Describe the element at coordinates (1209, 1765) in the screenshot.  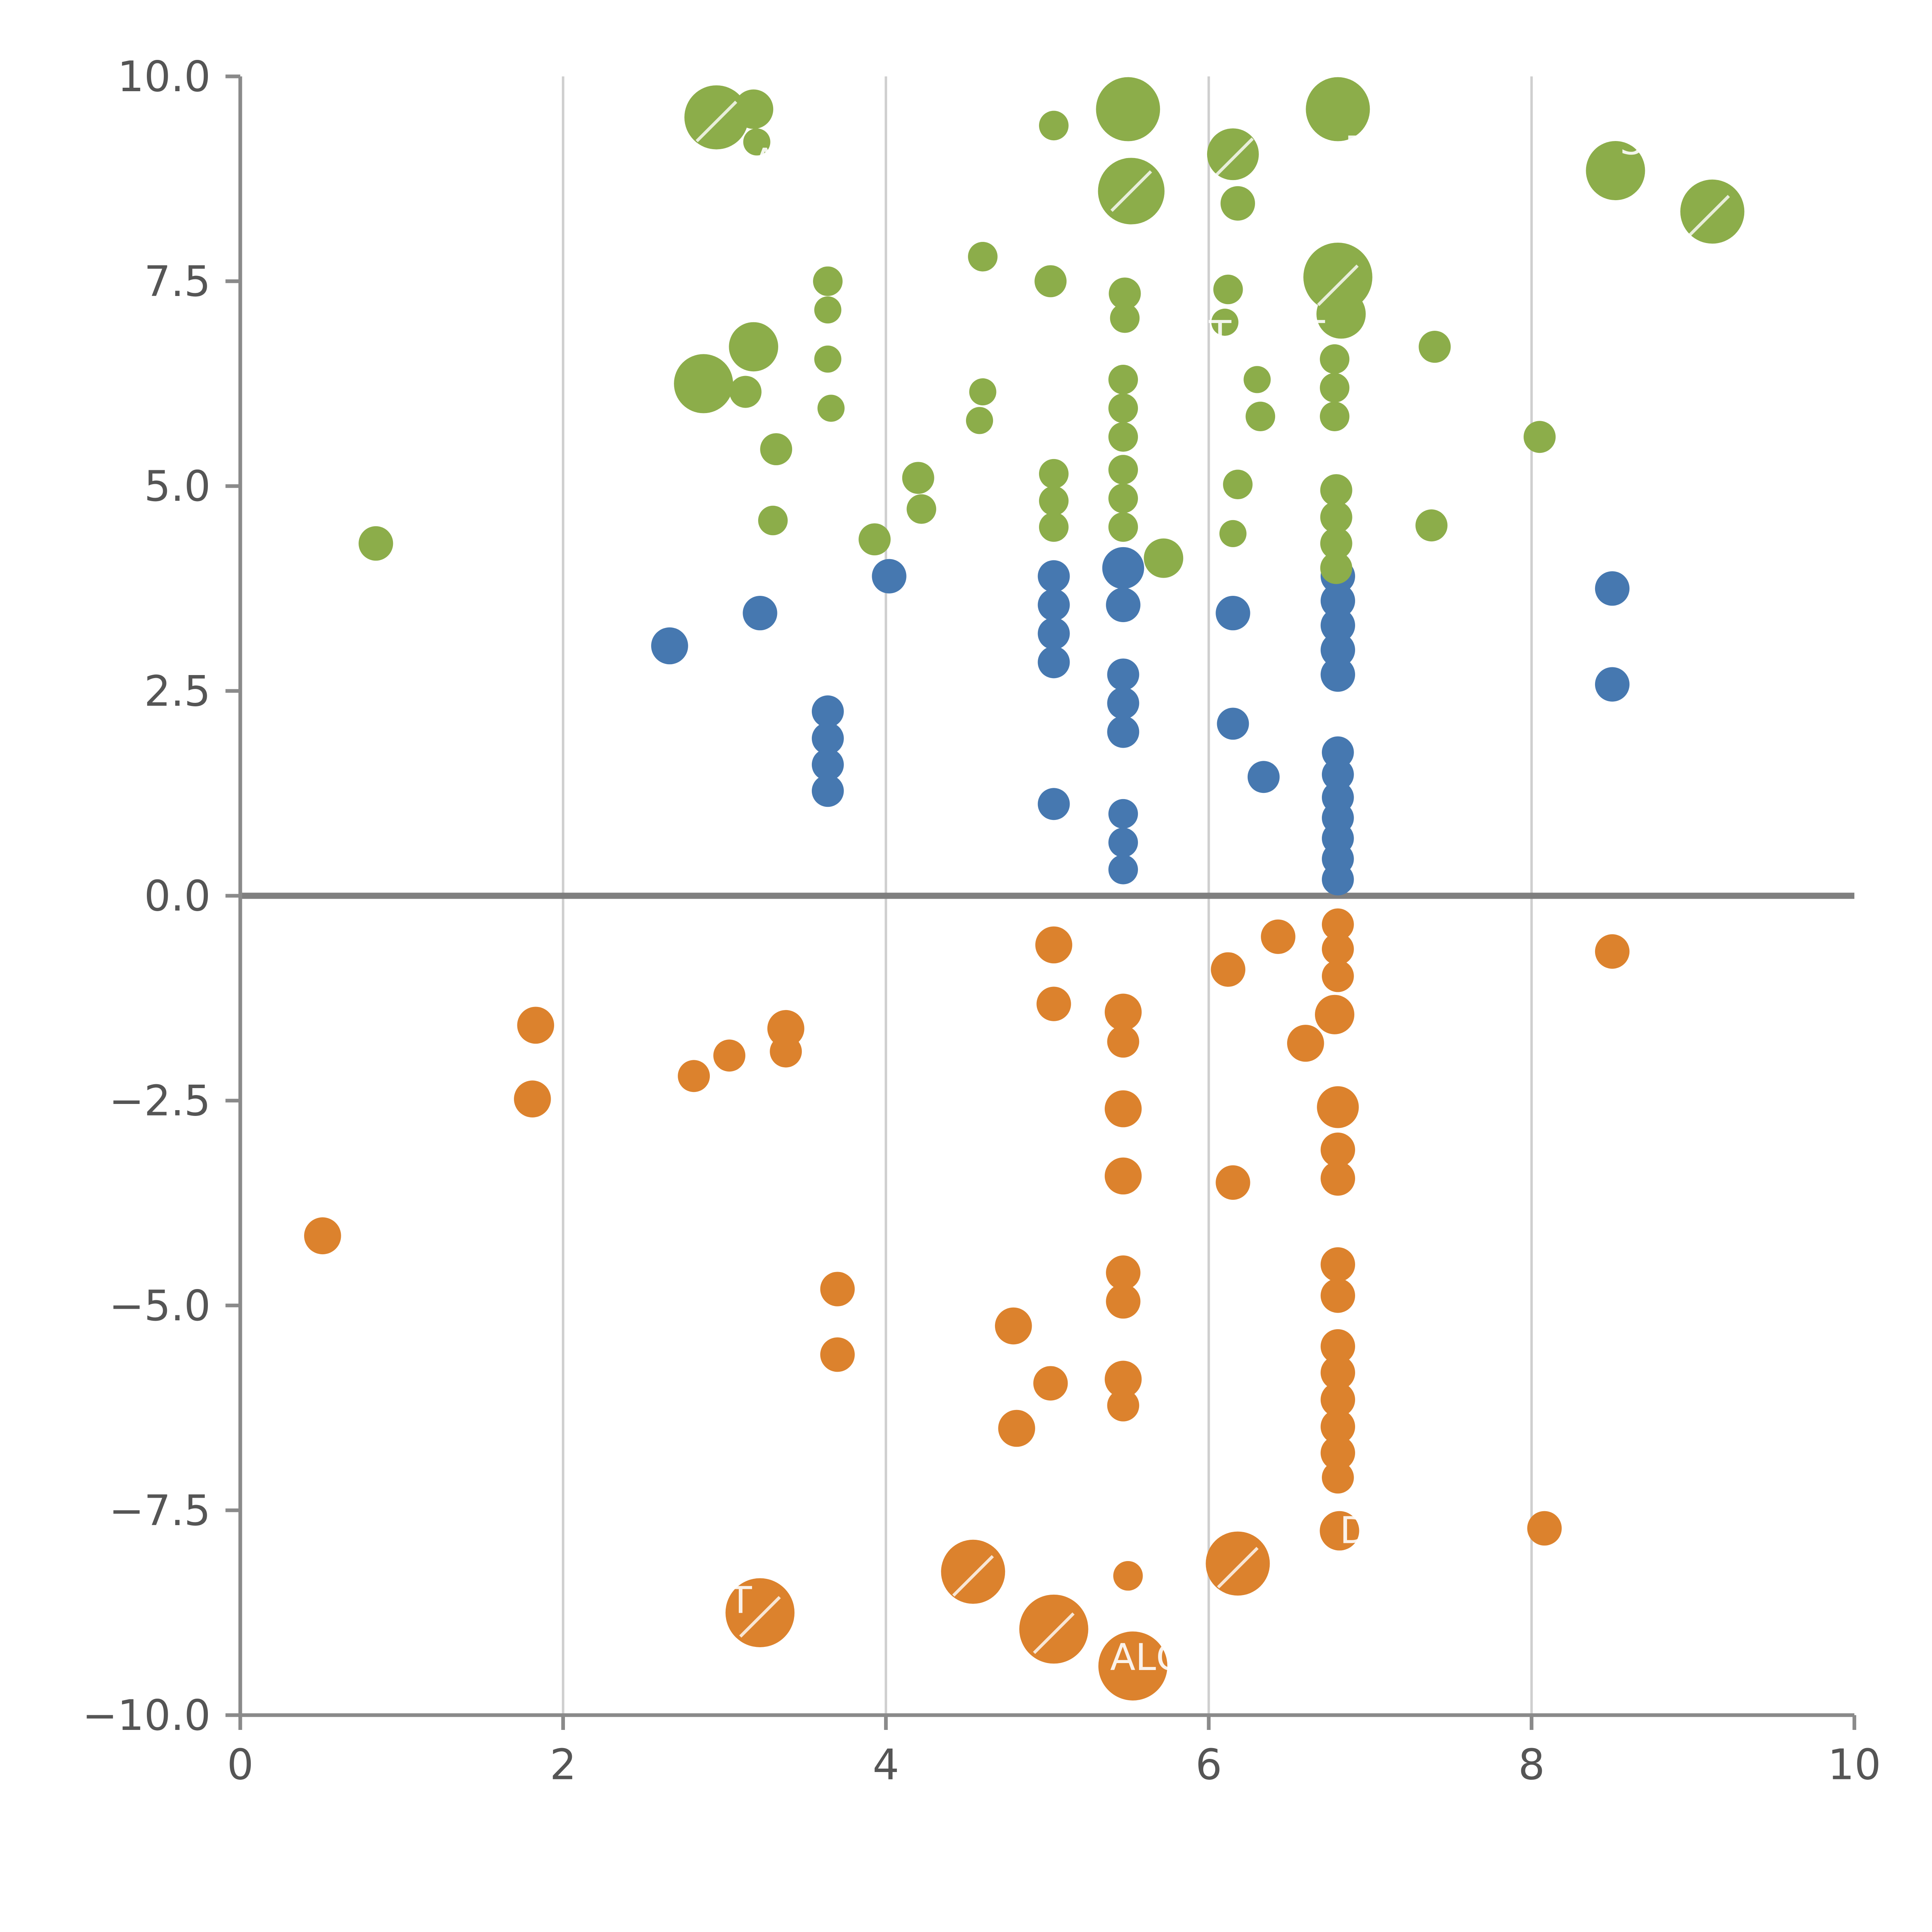
I see `x-tick-label: 6` at that location.